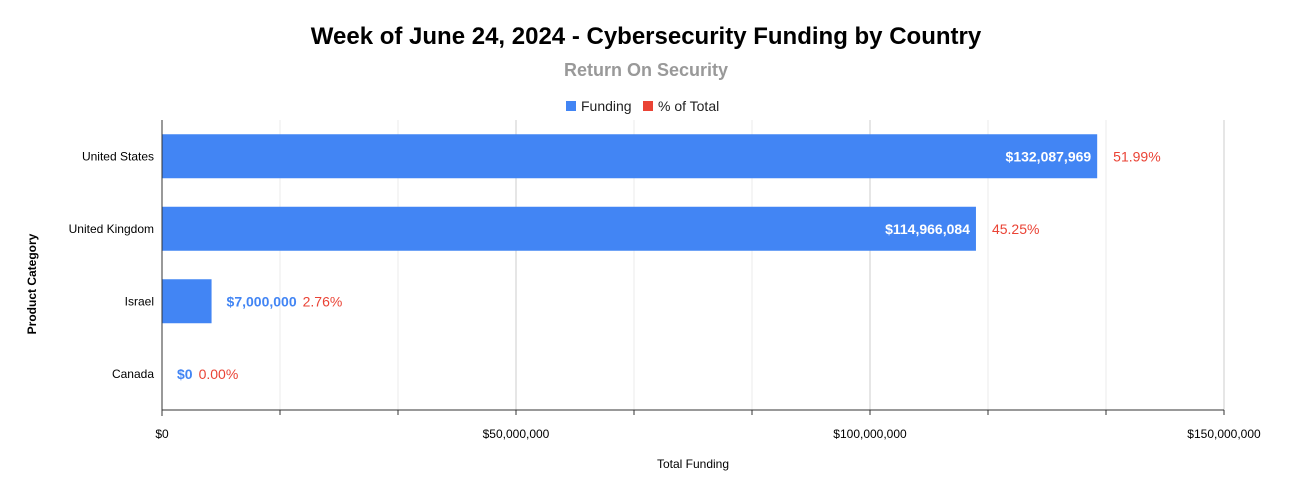 The height and width of the screenshot is (494, 1292). What do you see at coordinates (118, 156) in the screenshot?
I see `category-label: United States` at bounding box center [118, 156].